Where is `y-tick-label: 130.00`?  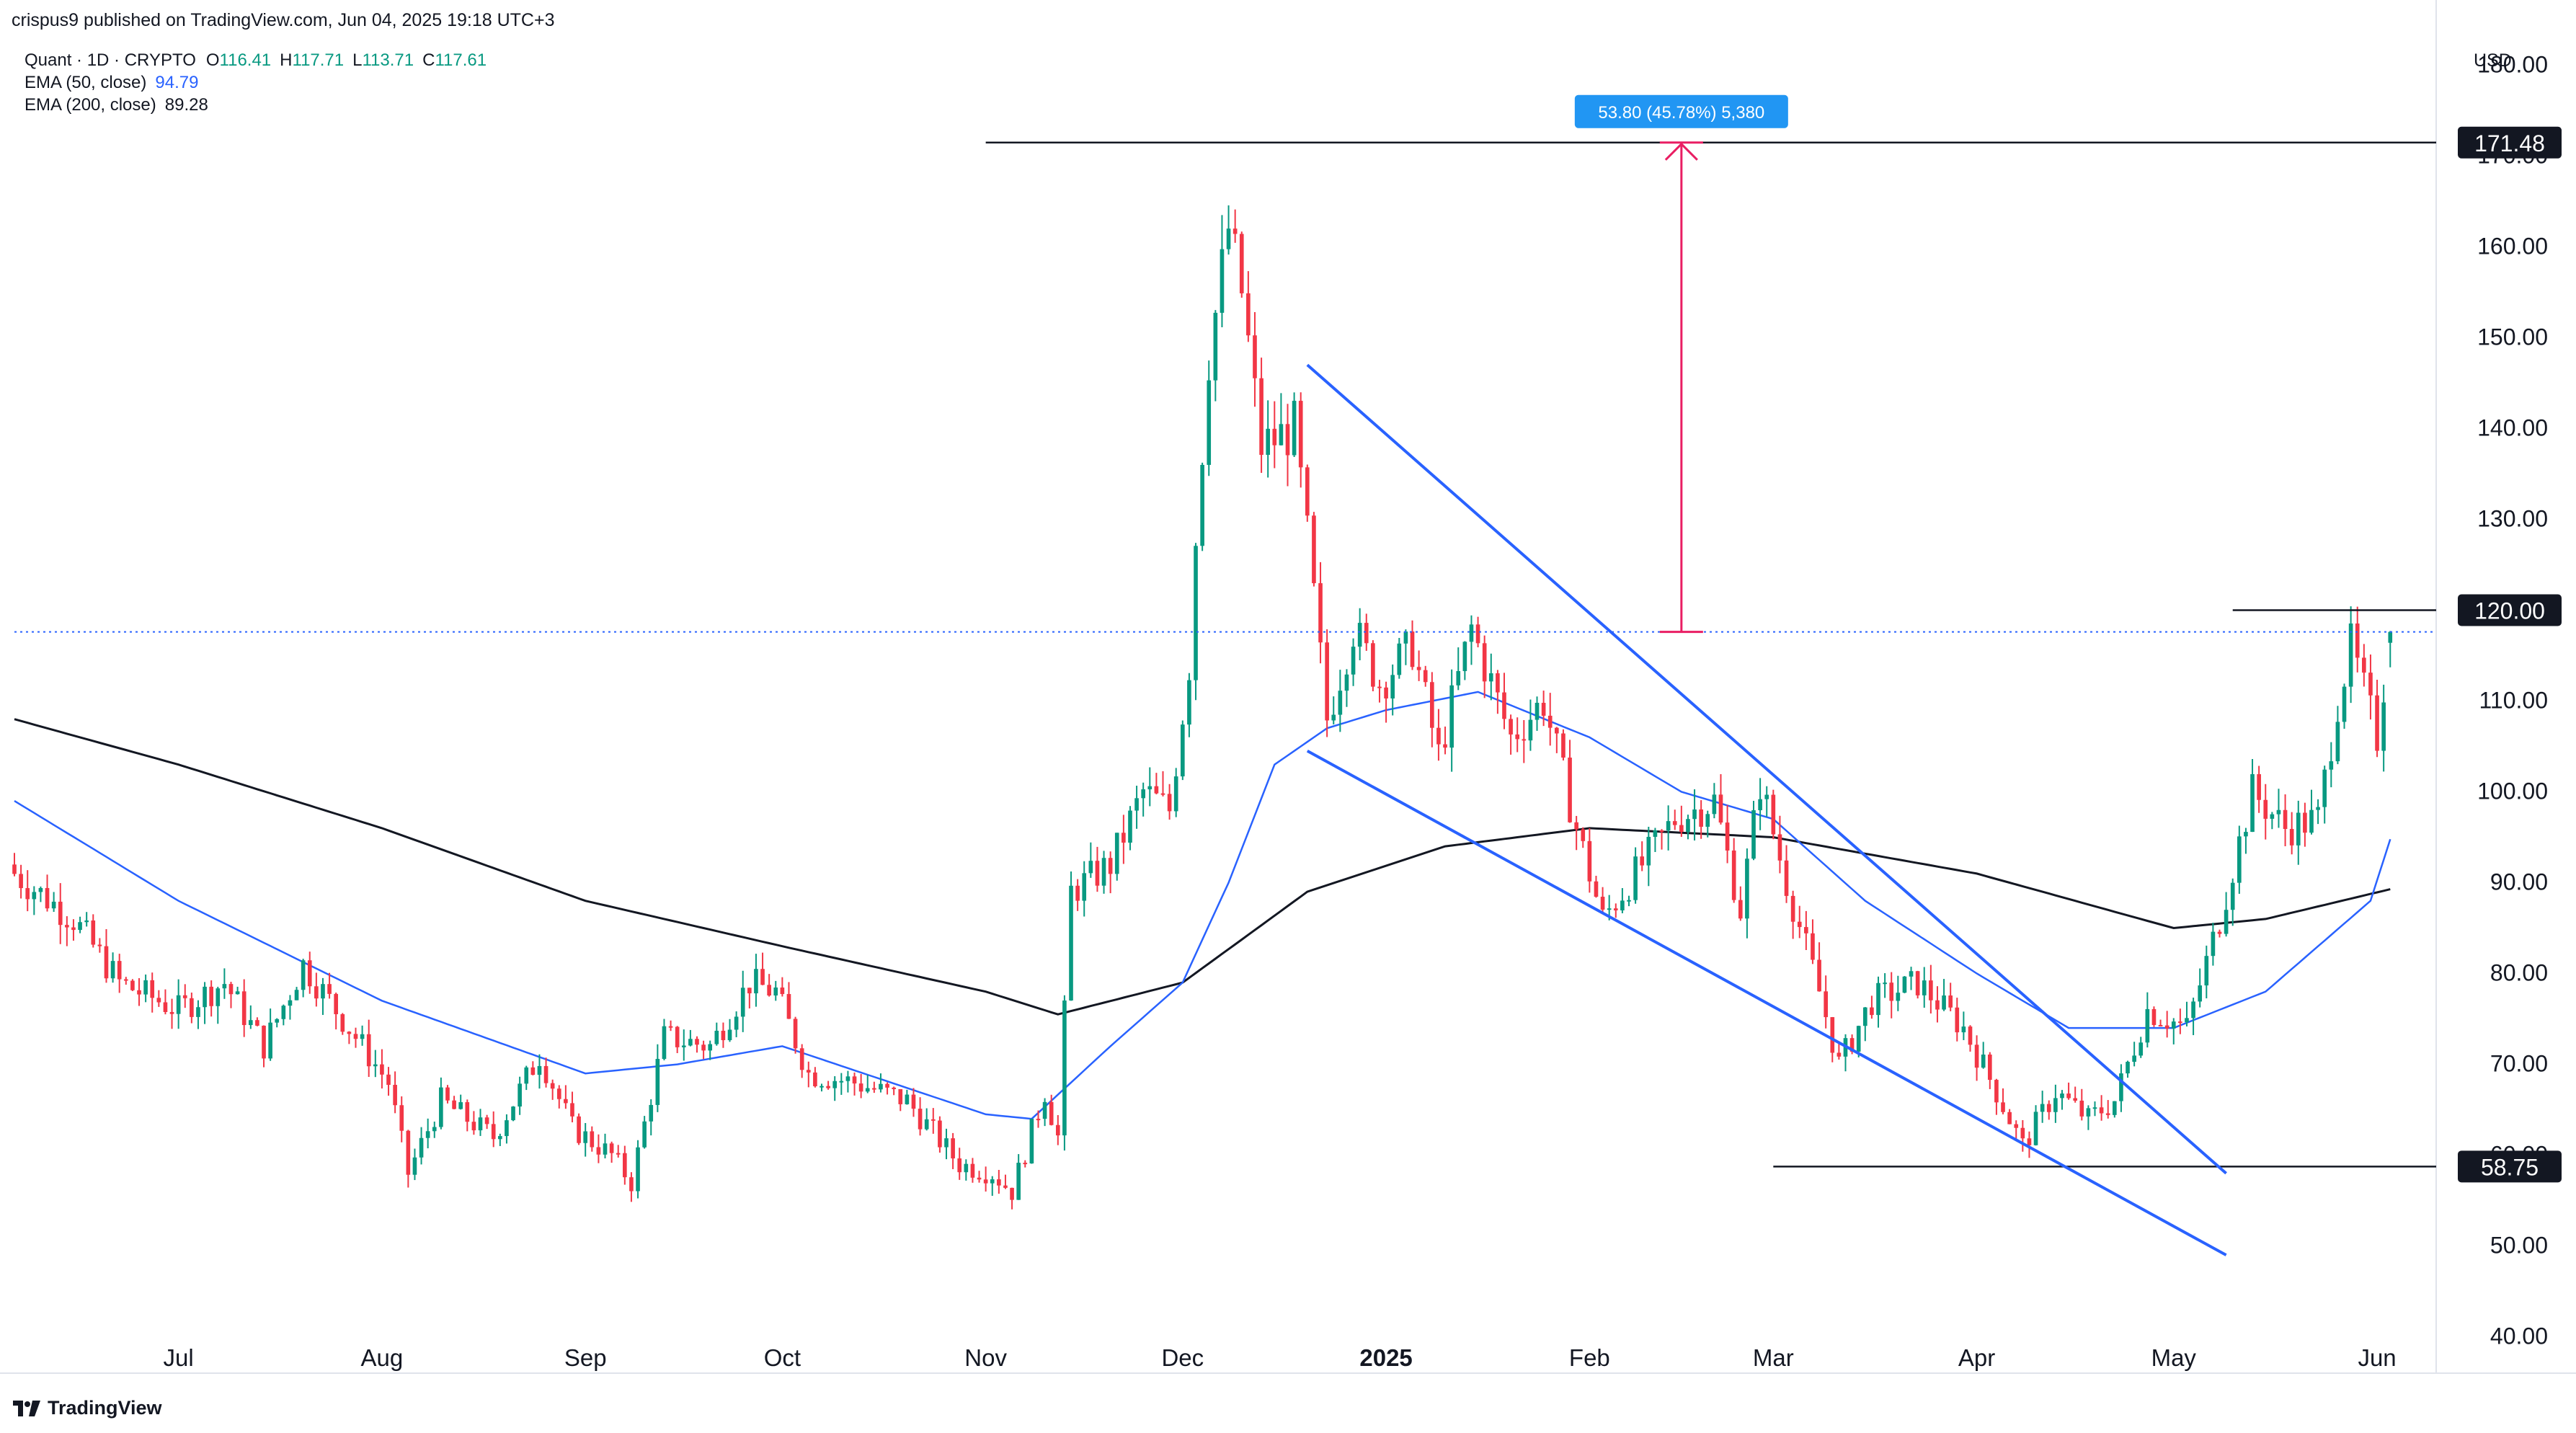
y-tick-label: 130.00 is located at coordinates (2512, 518).